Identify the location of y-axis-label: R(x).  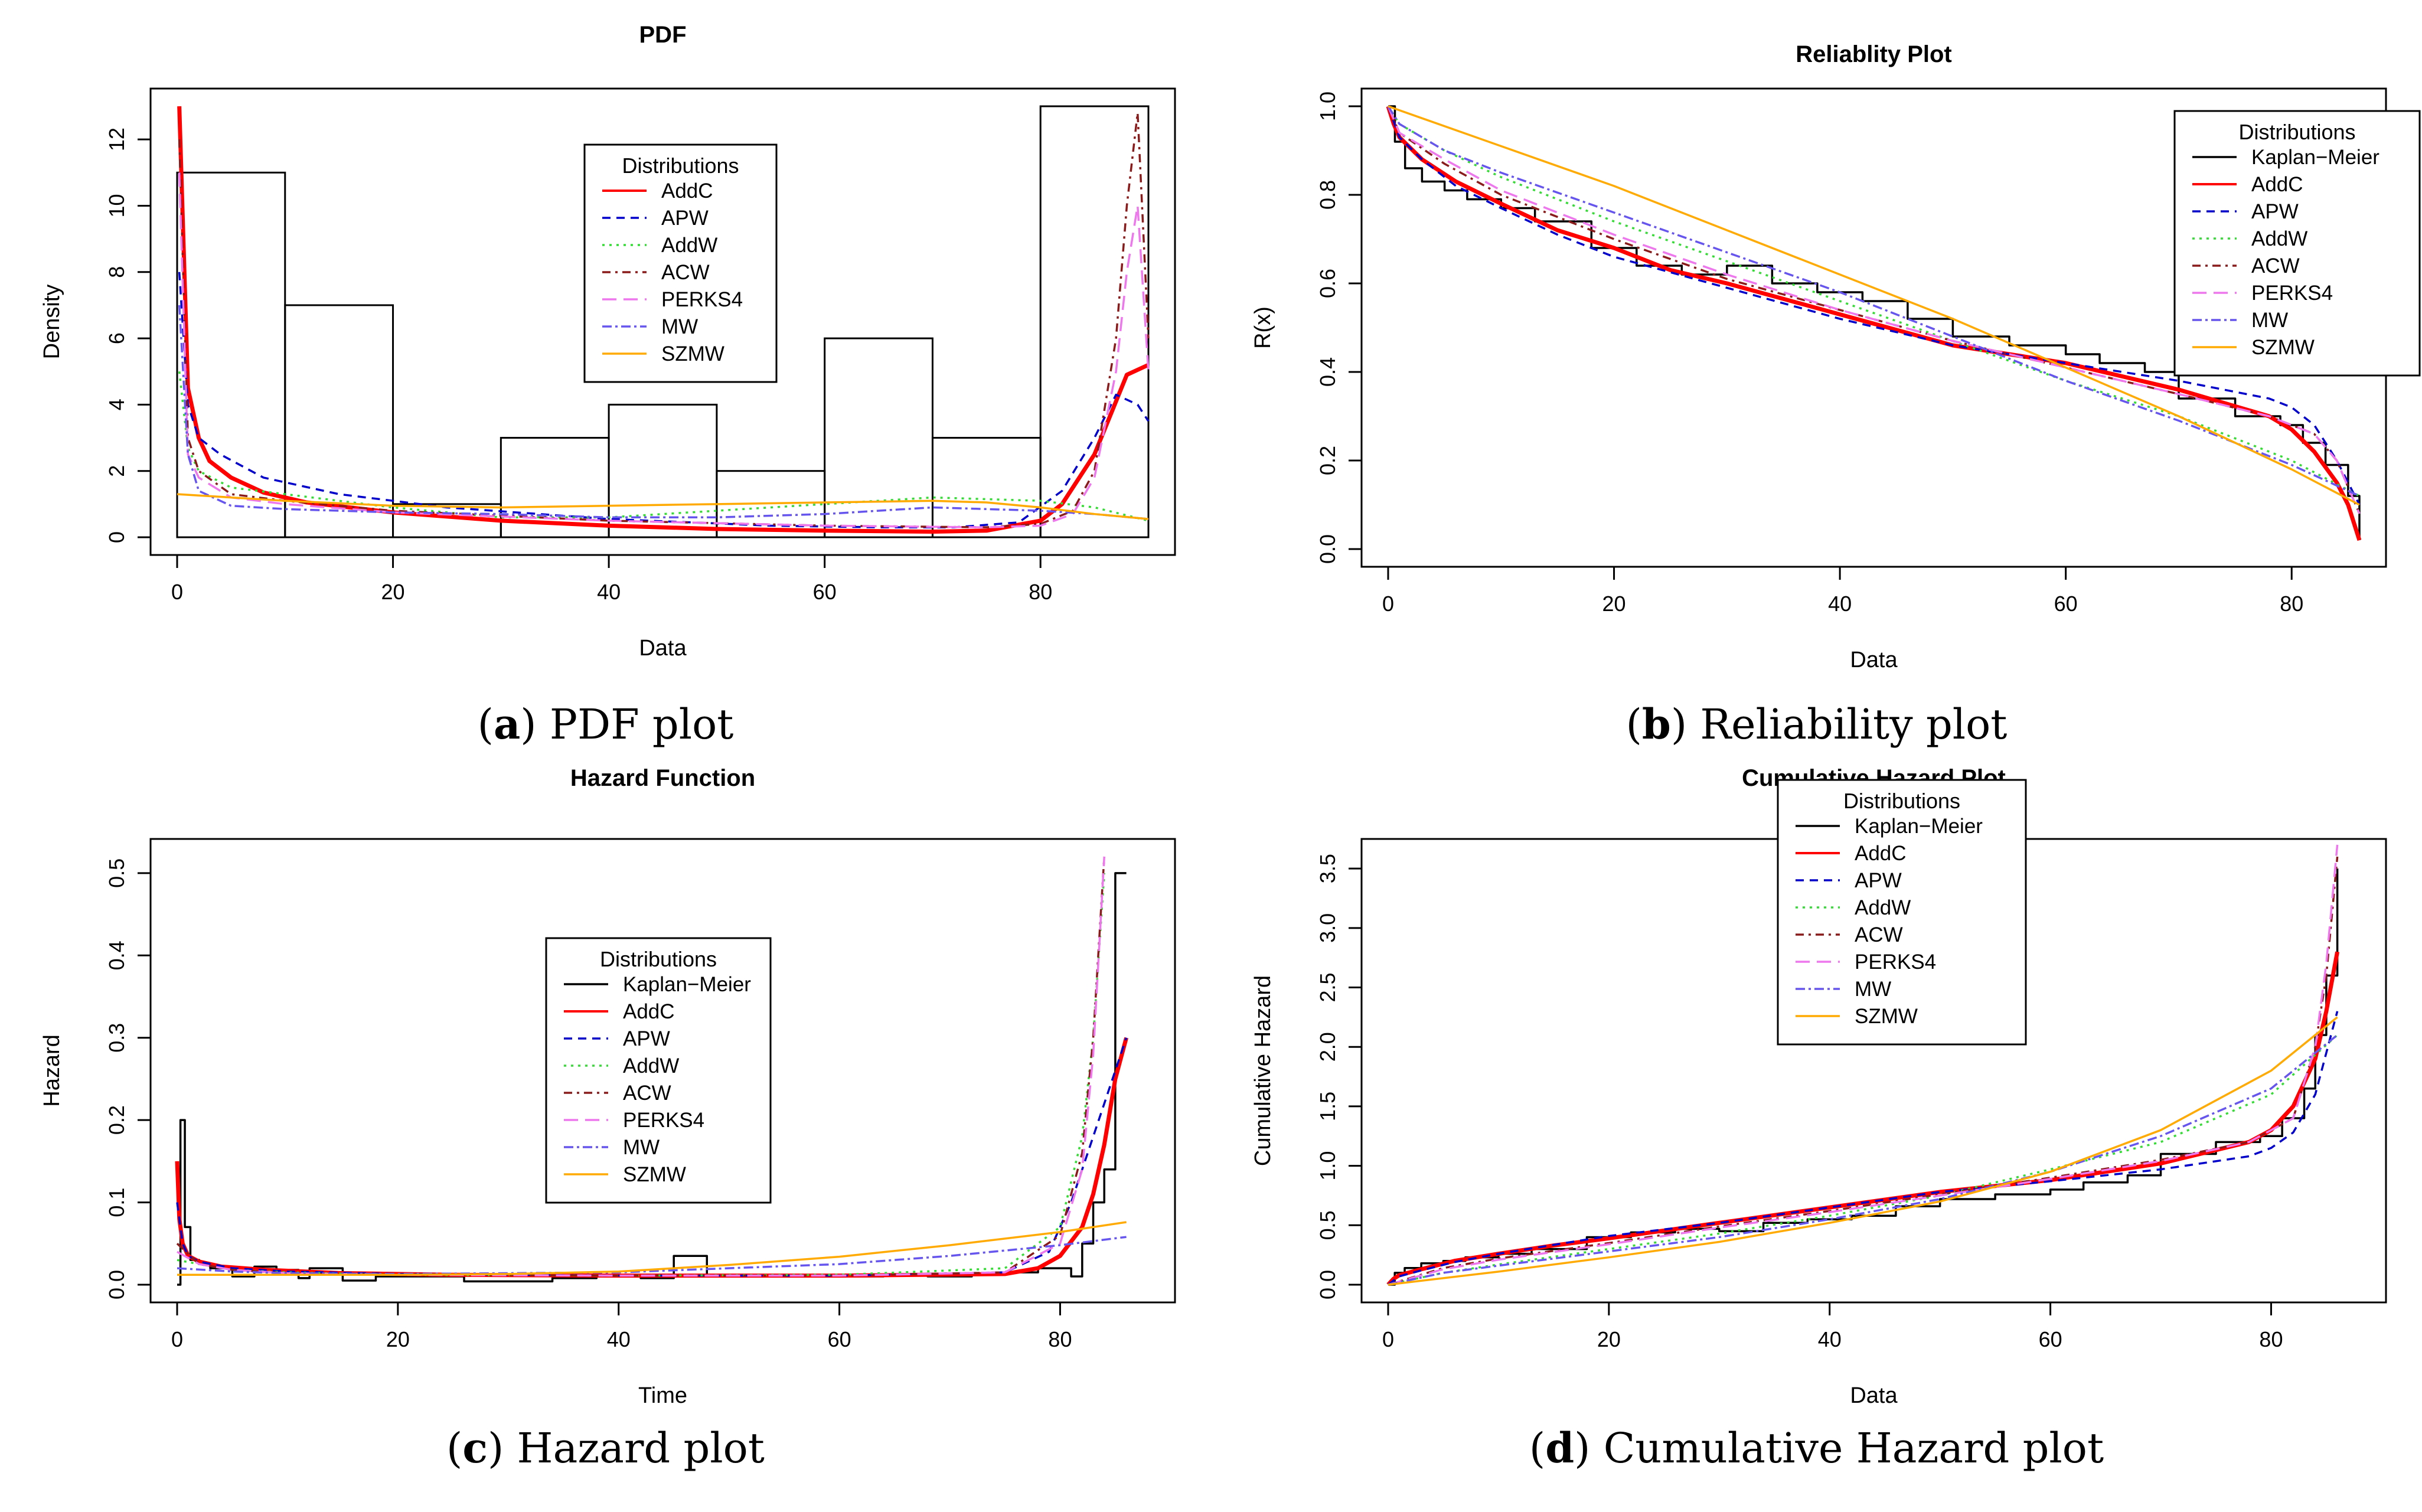
(1263, 328).